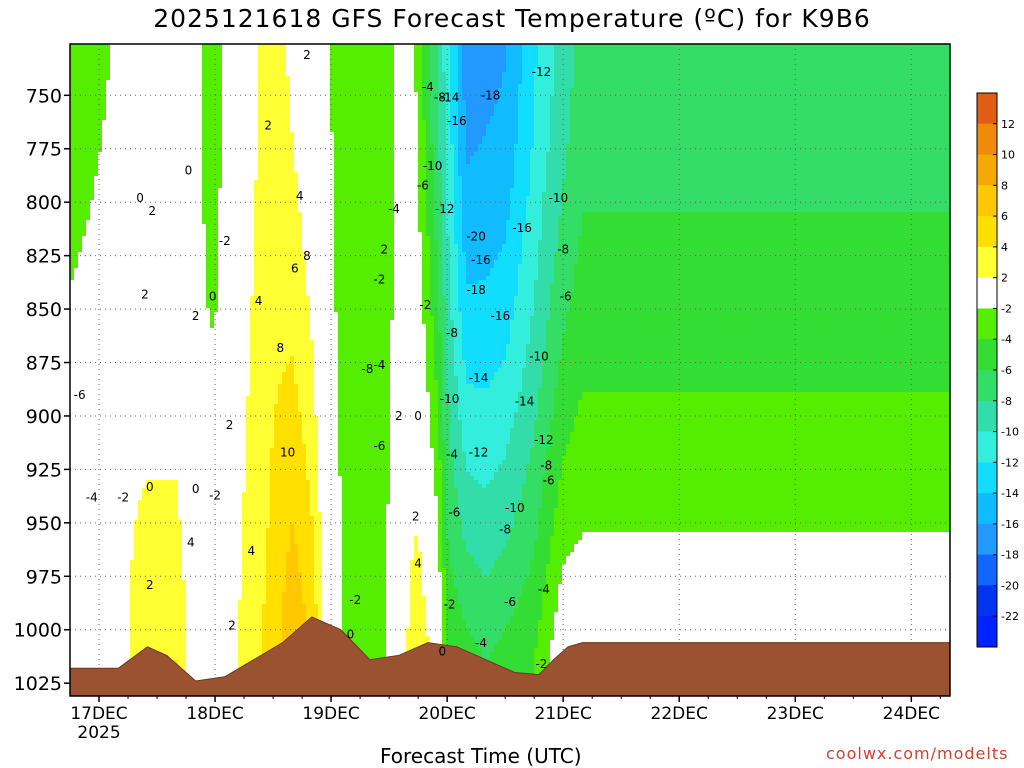  Describe the element at coordinates (1008, 124) in the screenshot. I see `colorbar-label: 12` at that location.